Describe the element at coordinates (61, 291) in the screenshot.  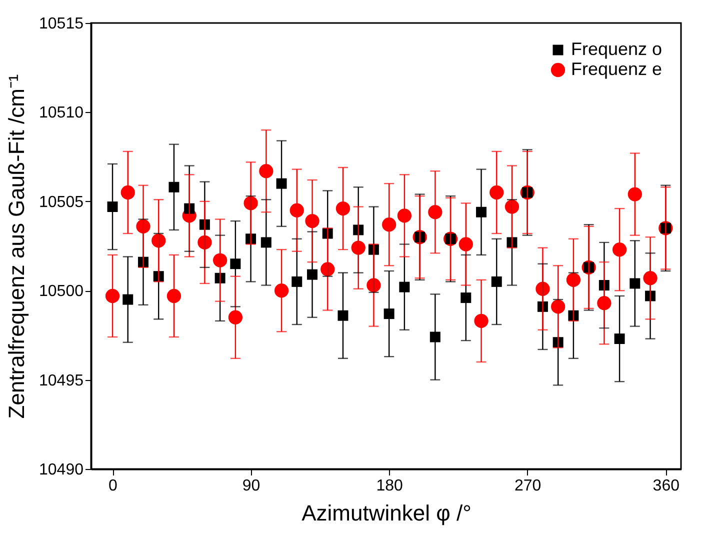
I see `y-tick-label: 10500` at that location.